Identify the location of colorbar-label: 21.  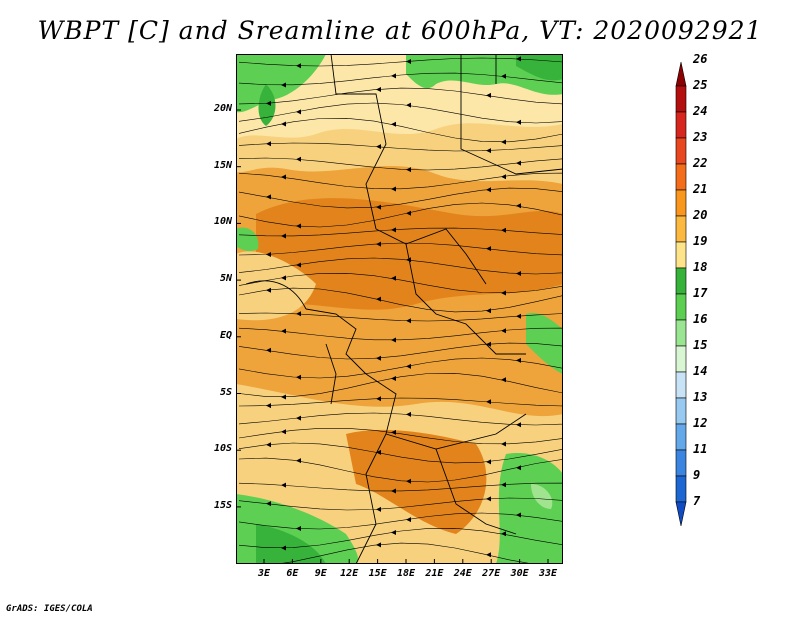
(700, 189).